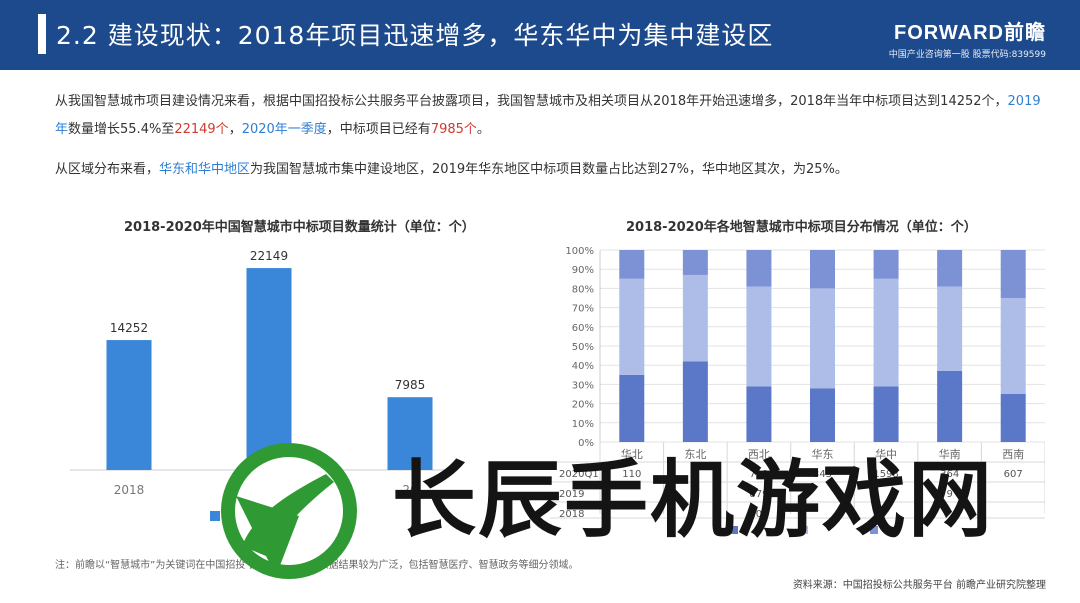  Describe the element at coordinates (129, 405) in the screenshot. I see `chart1-bar-2018` at that location.